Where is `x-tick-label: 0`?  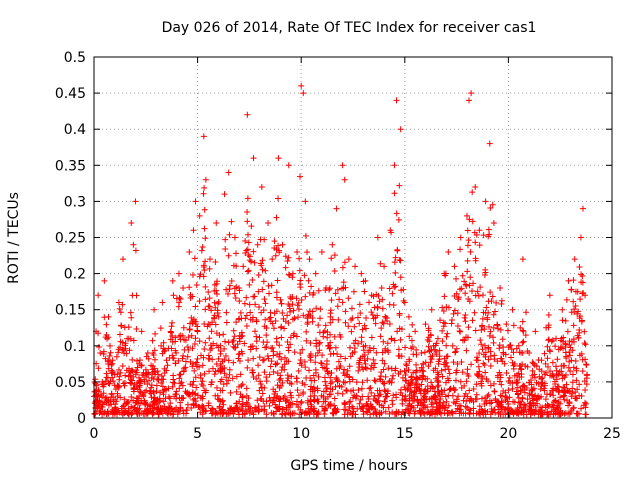
x-tick-label: 0 is located at coordinates (94, 434).